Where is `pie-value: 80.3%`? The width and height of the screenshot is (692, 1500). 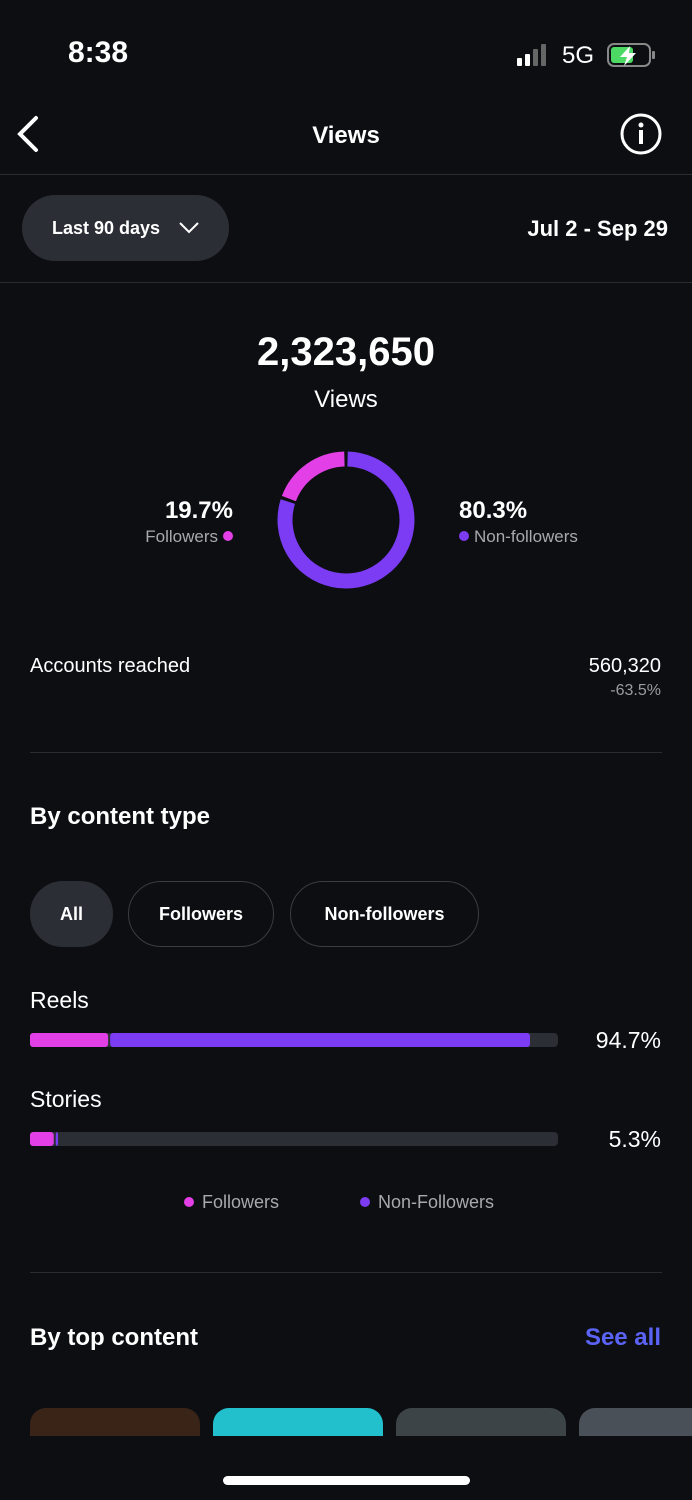 pie-value: 80.3% is located at coordinates (493, 510).